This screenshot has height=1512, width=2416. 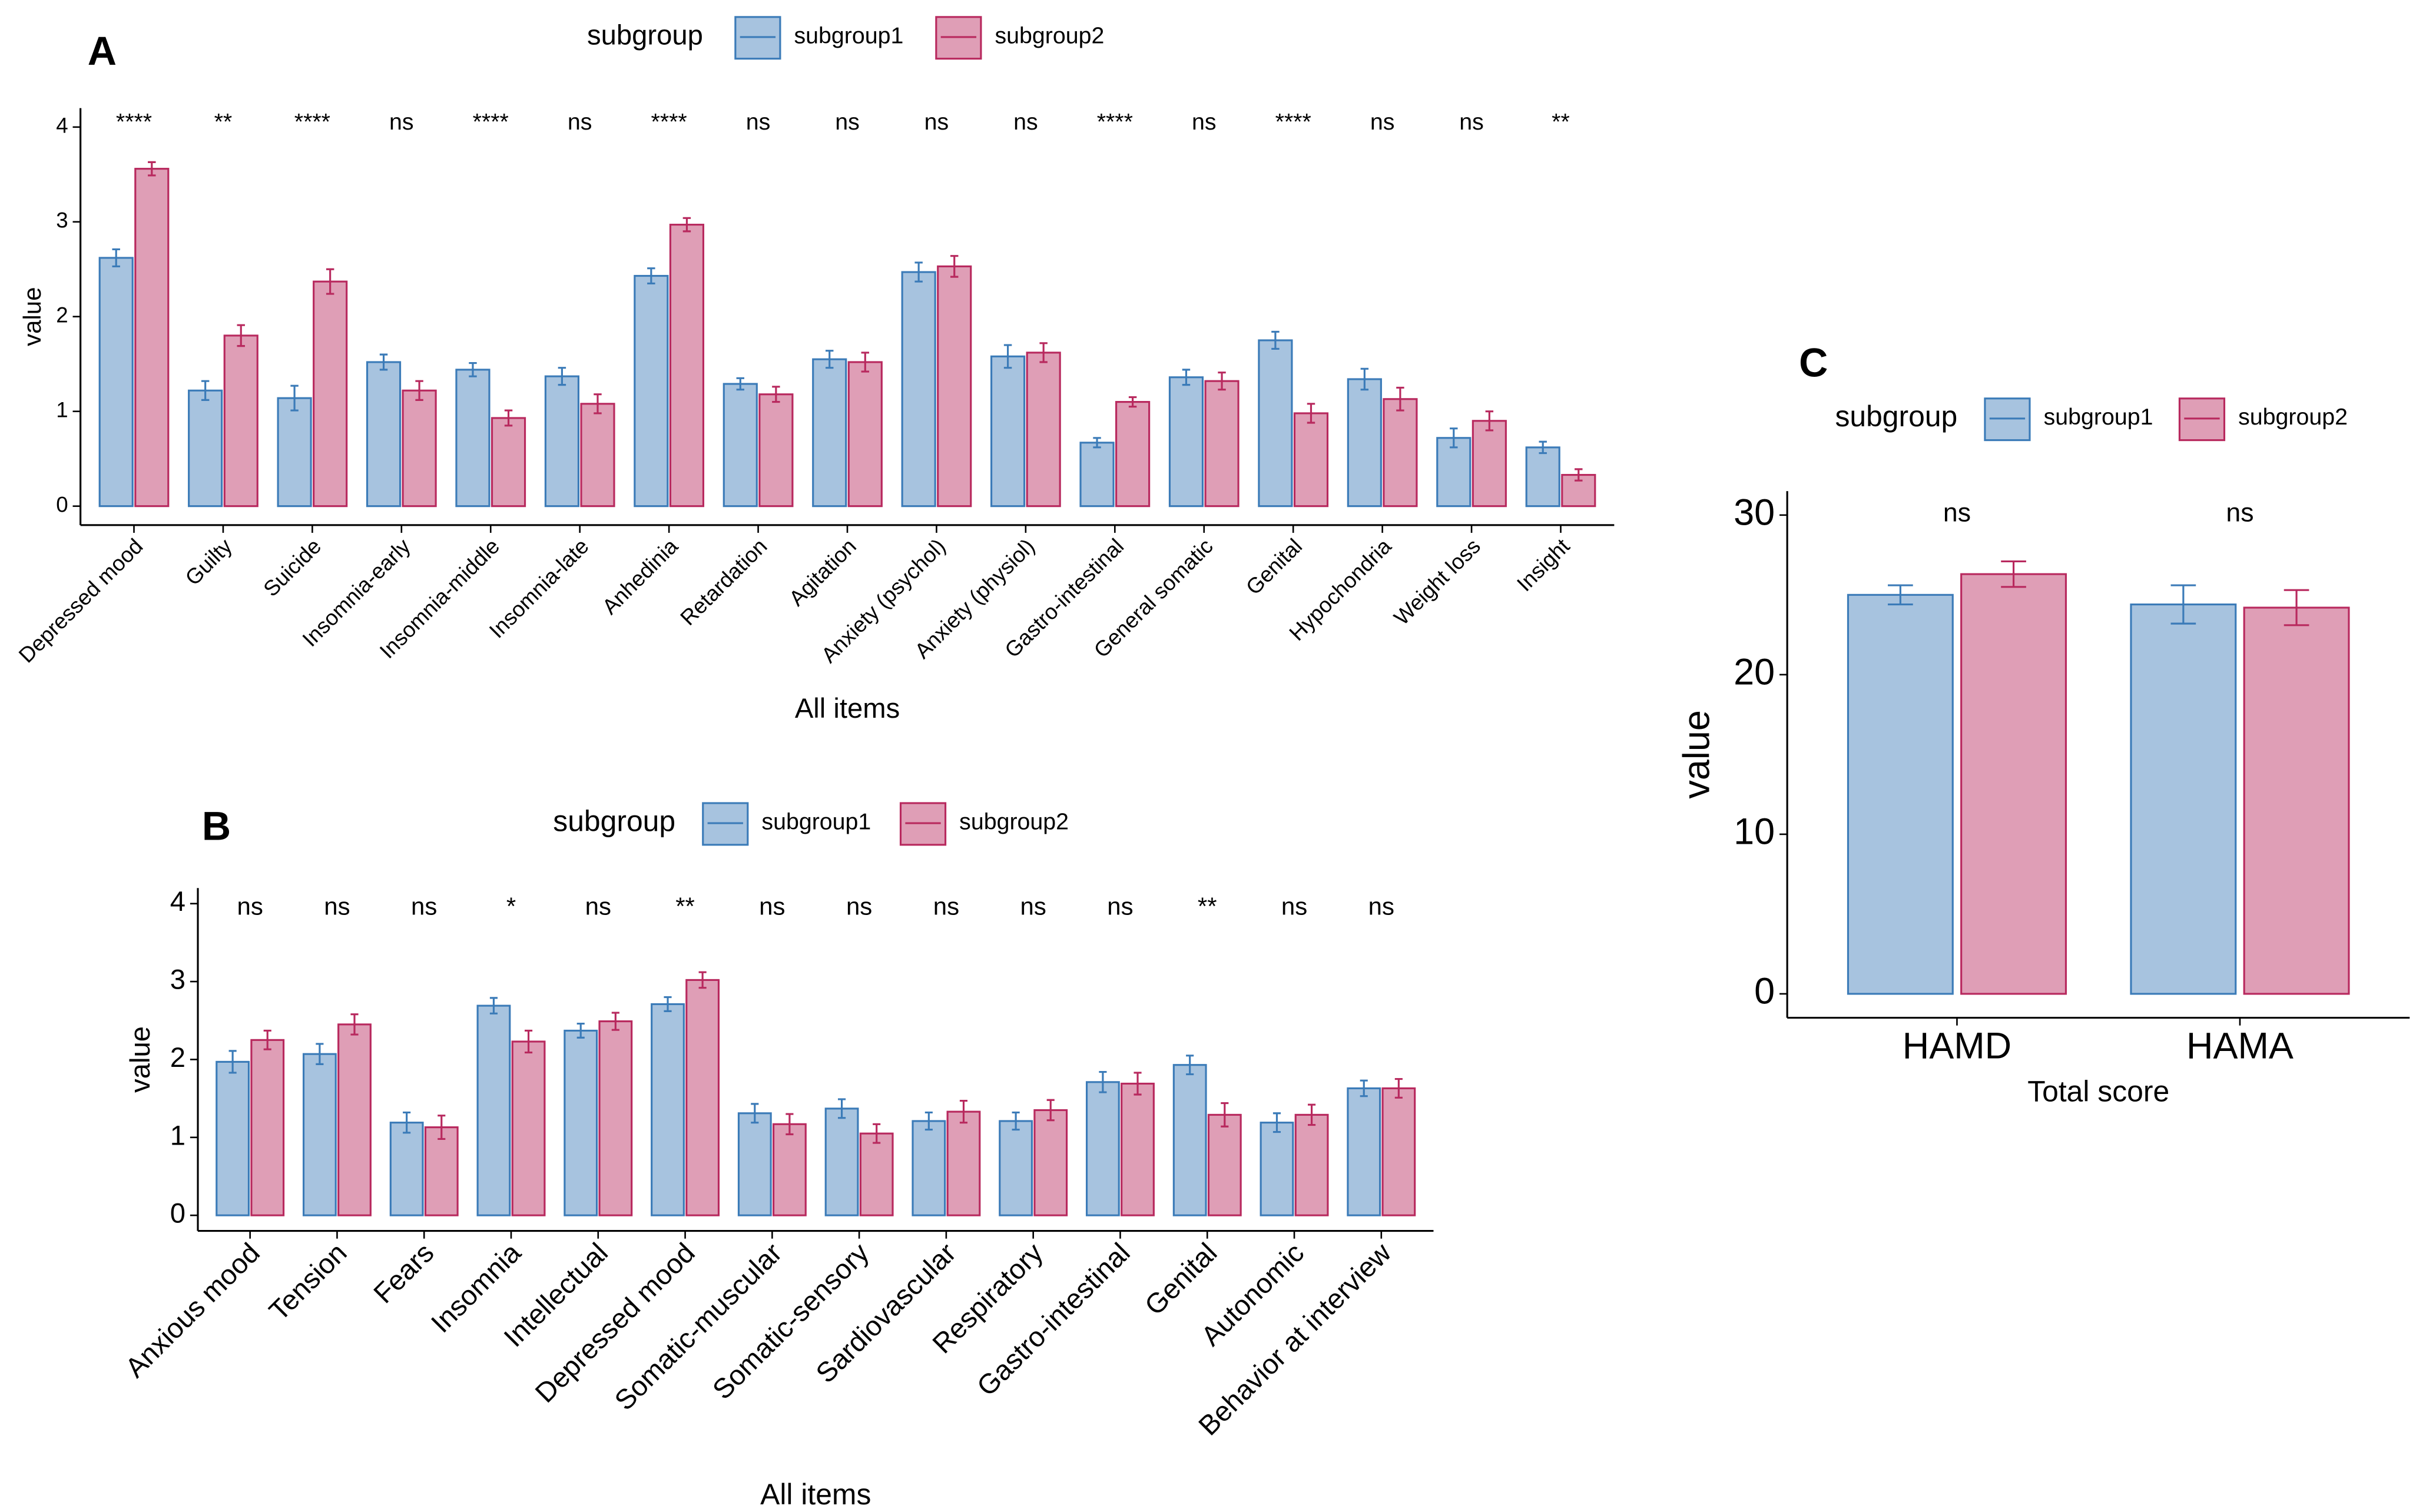 I want to click on panel-label: B, so click(x=217, y=826).